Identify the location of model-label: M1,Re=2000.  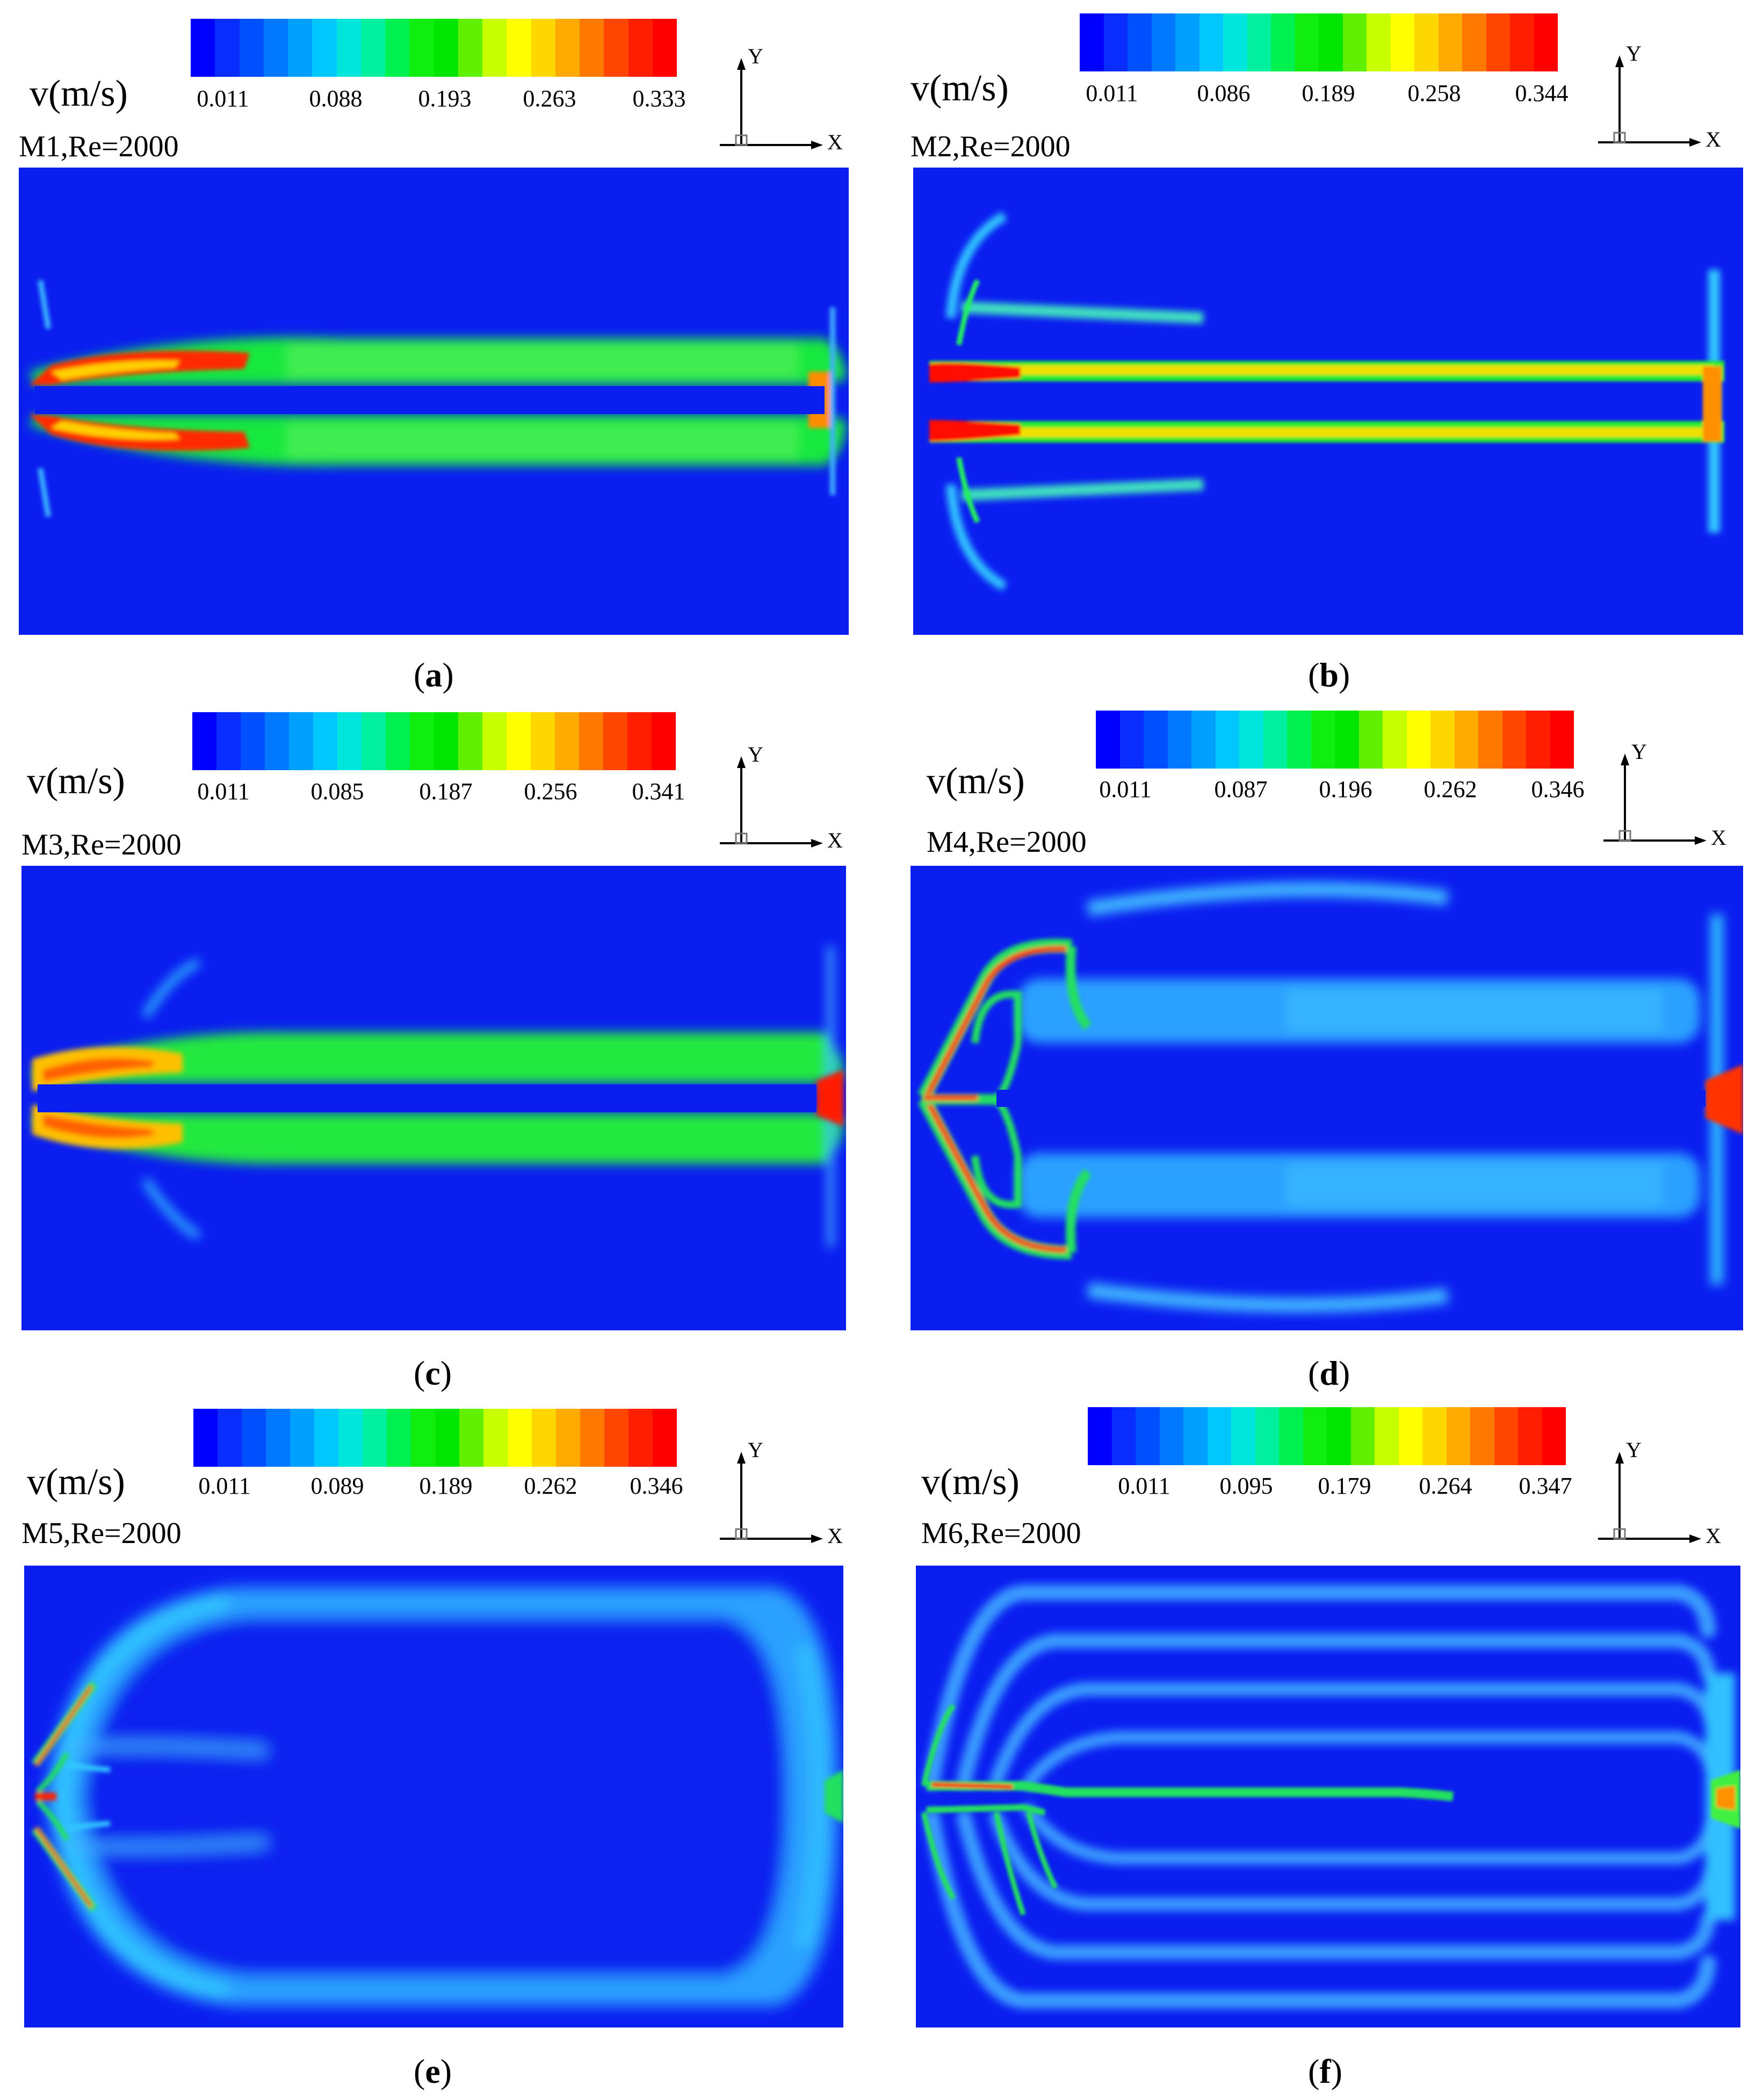
(99, 146).